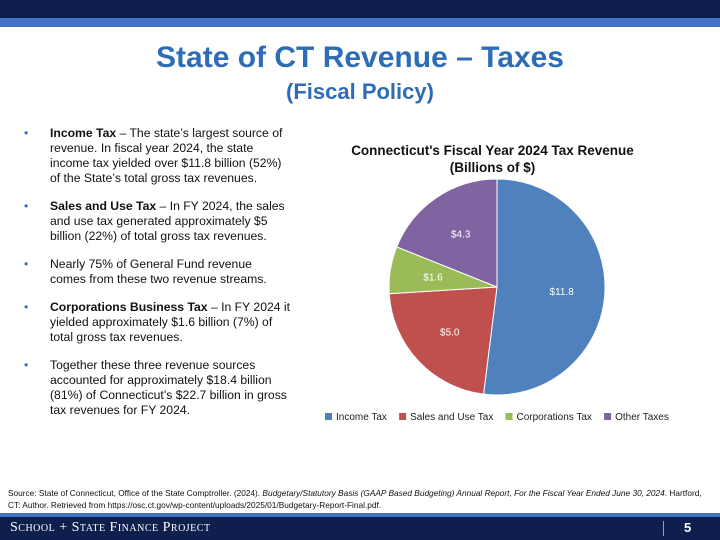 This screenshot has width=720, height=540. What do you see at coordinates (110, 527) in the screenshot?
I see `footer-brand: School + State Finance Project` at bounding box center [110, 527].